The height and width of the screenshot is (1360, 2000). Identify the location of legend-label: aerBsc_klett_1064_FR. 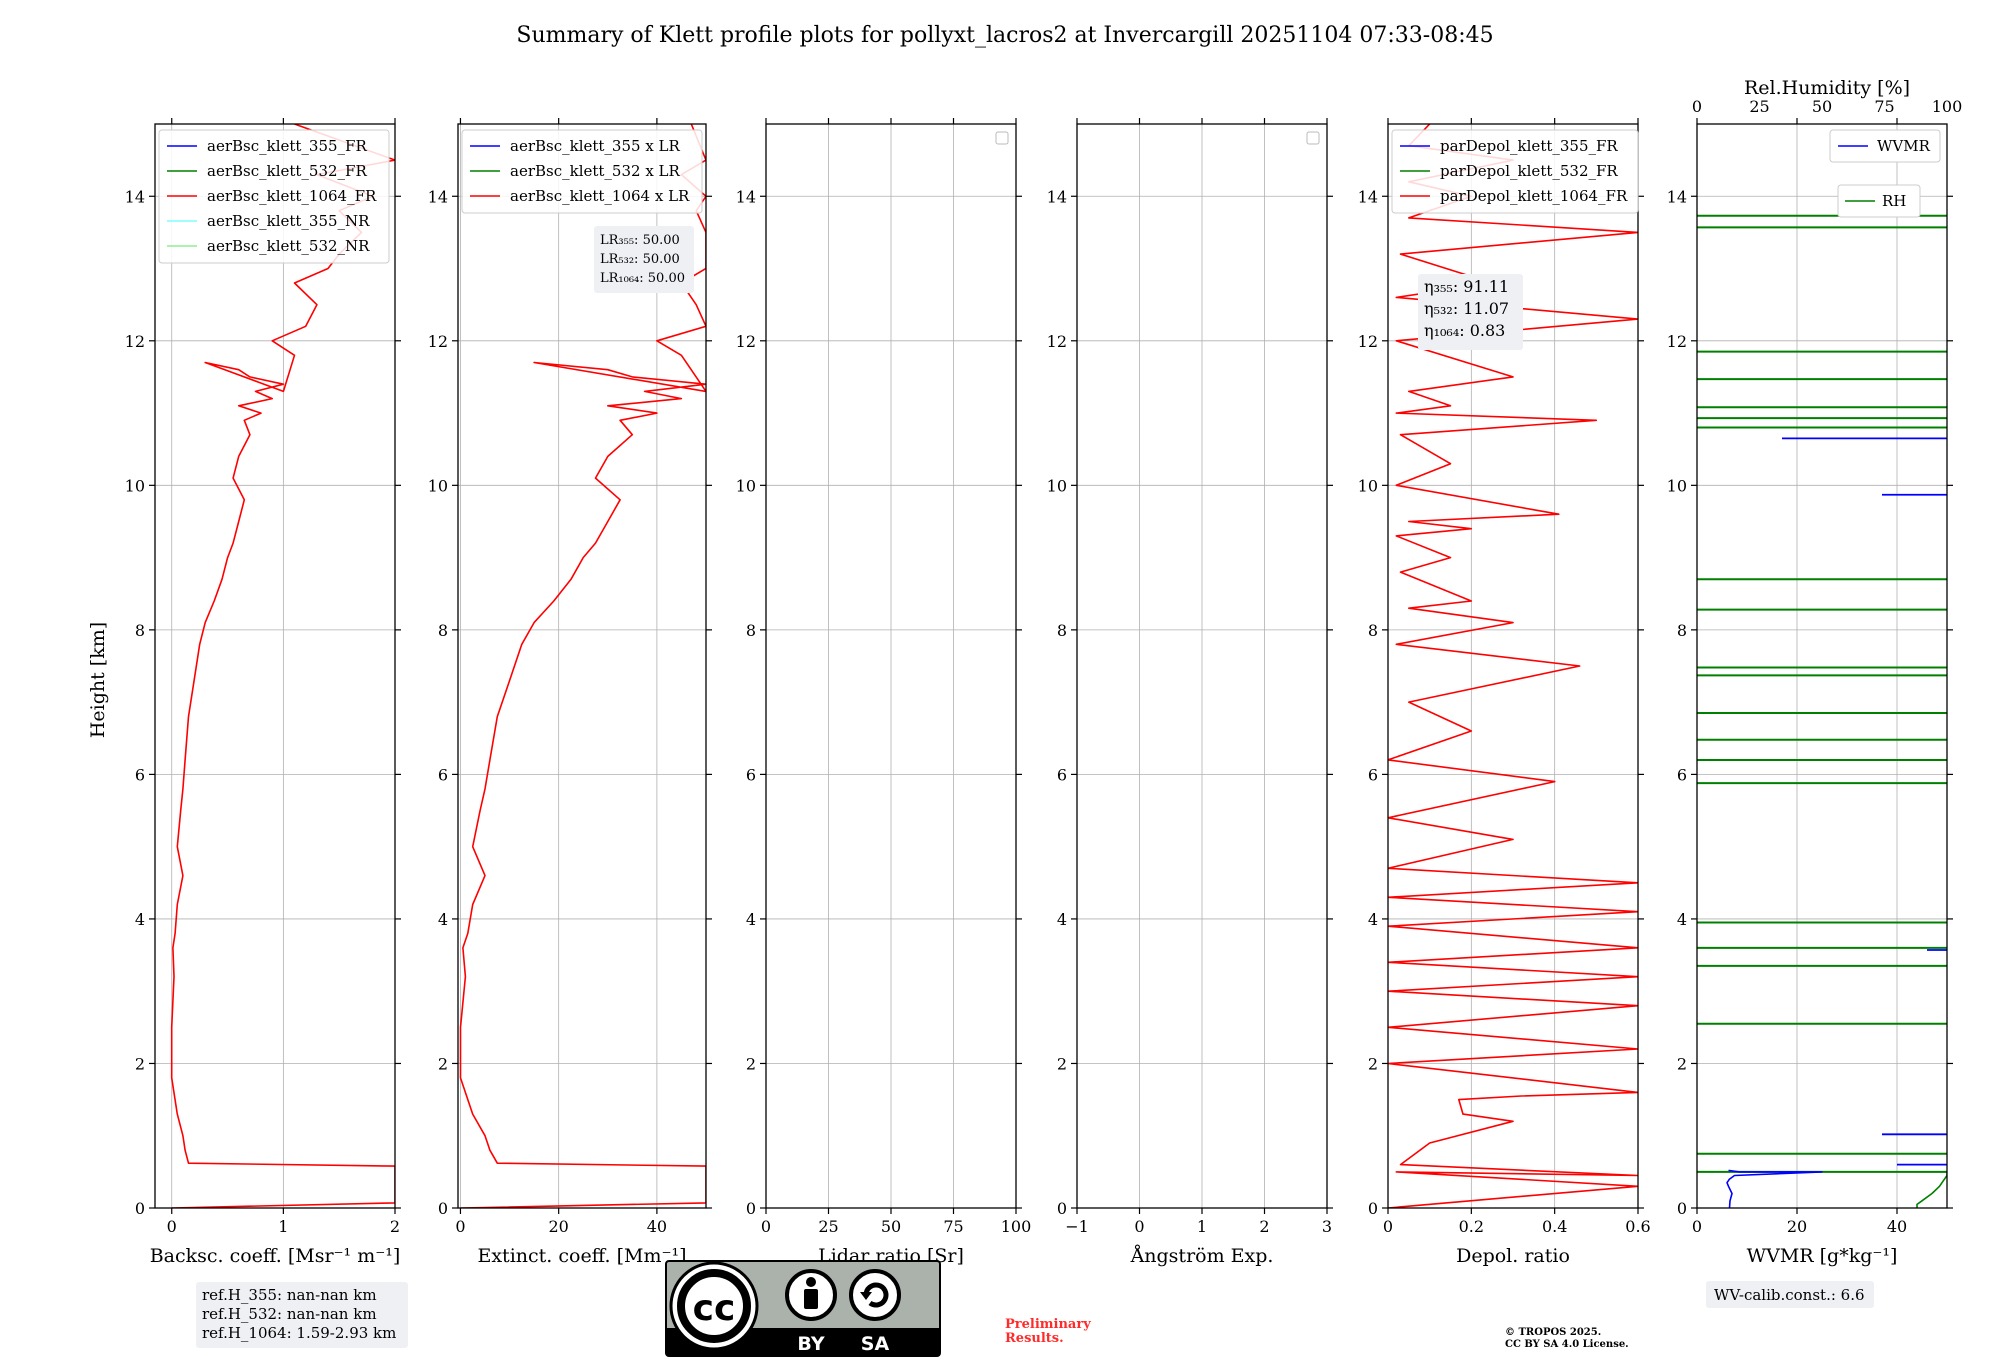
(292, 196).